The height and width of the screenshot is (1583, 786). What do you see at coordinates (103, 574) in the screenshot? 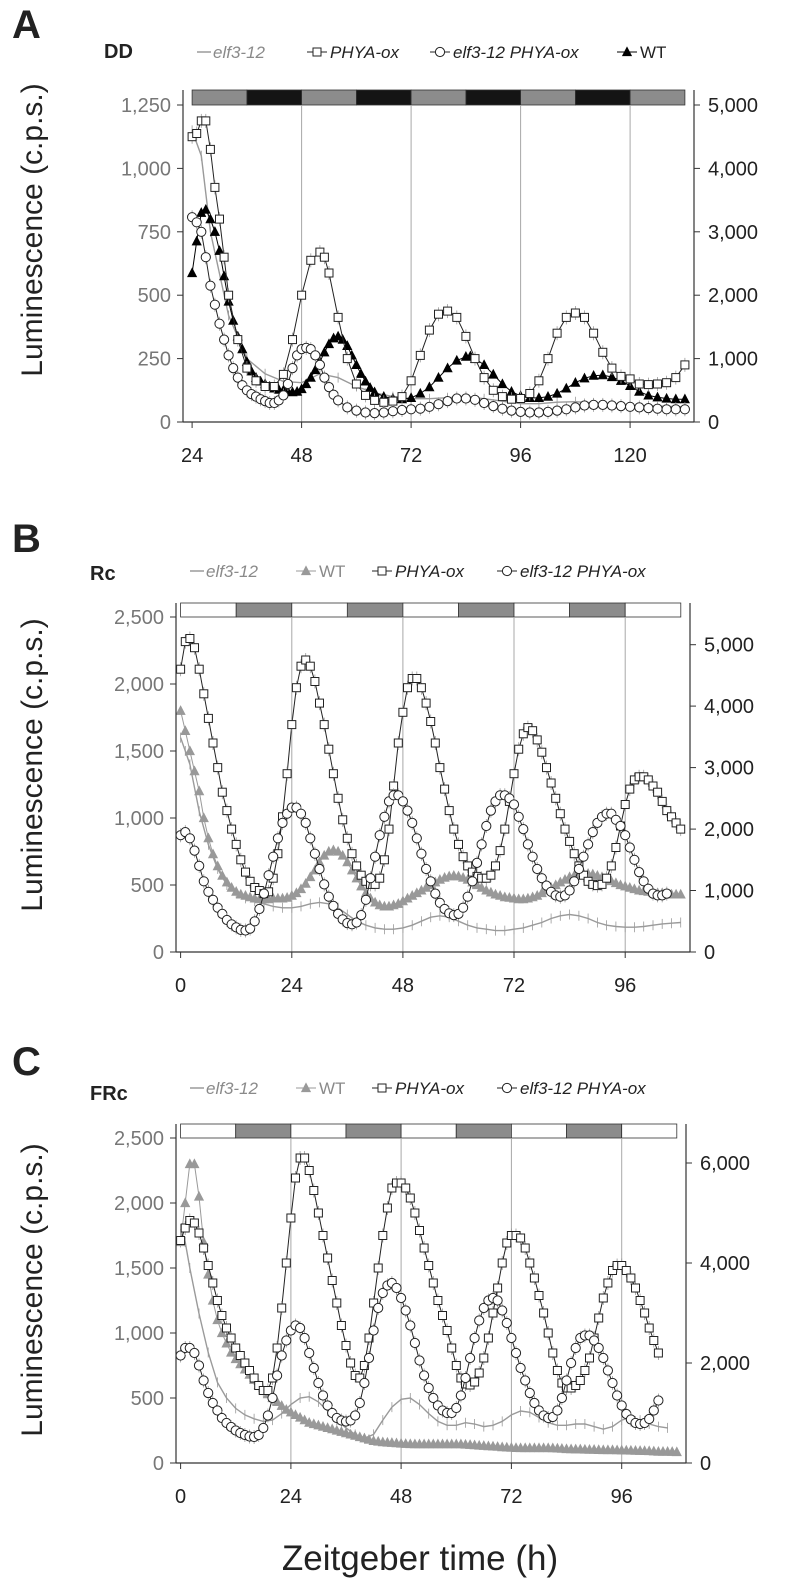
I see `condition-label: Rc` at bounding box center [103, 574].